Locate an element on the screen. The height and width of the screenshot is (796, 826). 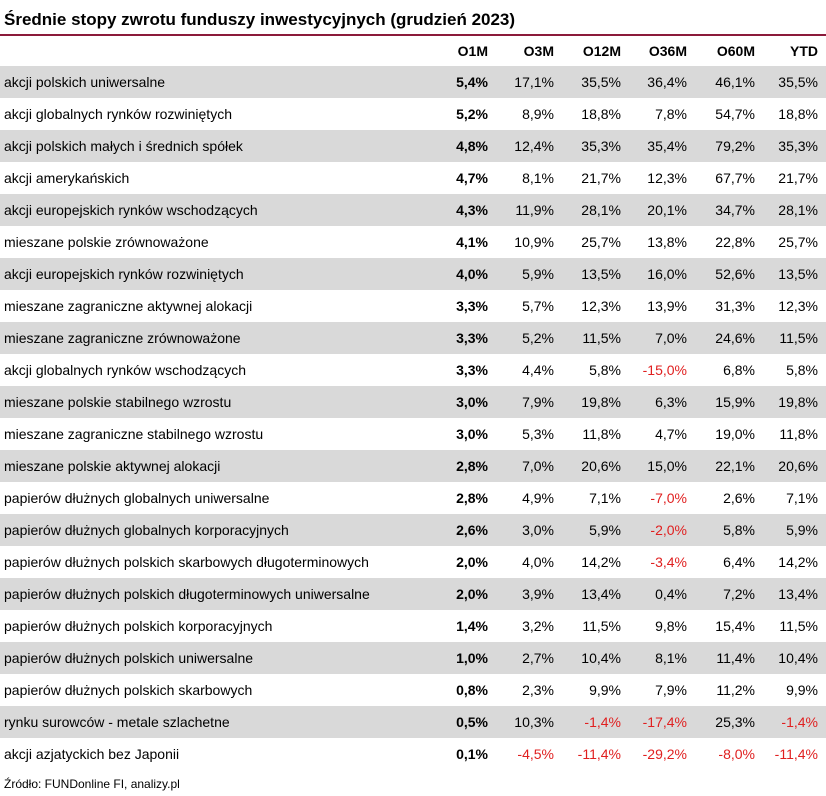
o12m-value-cell: 5,8% is located at coordinates (587, 370).